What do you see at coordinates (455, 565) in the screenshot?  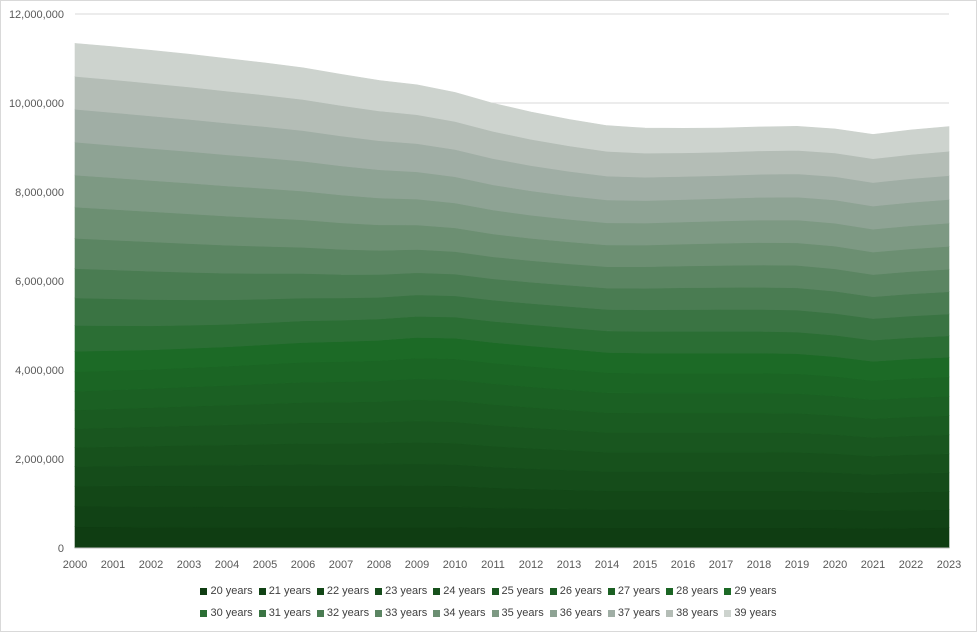 I see `x-tick-label: 2010` at bounding box center [455, 565].